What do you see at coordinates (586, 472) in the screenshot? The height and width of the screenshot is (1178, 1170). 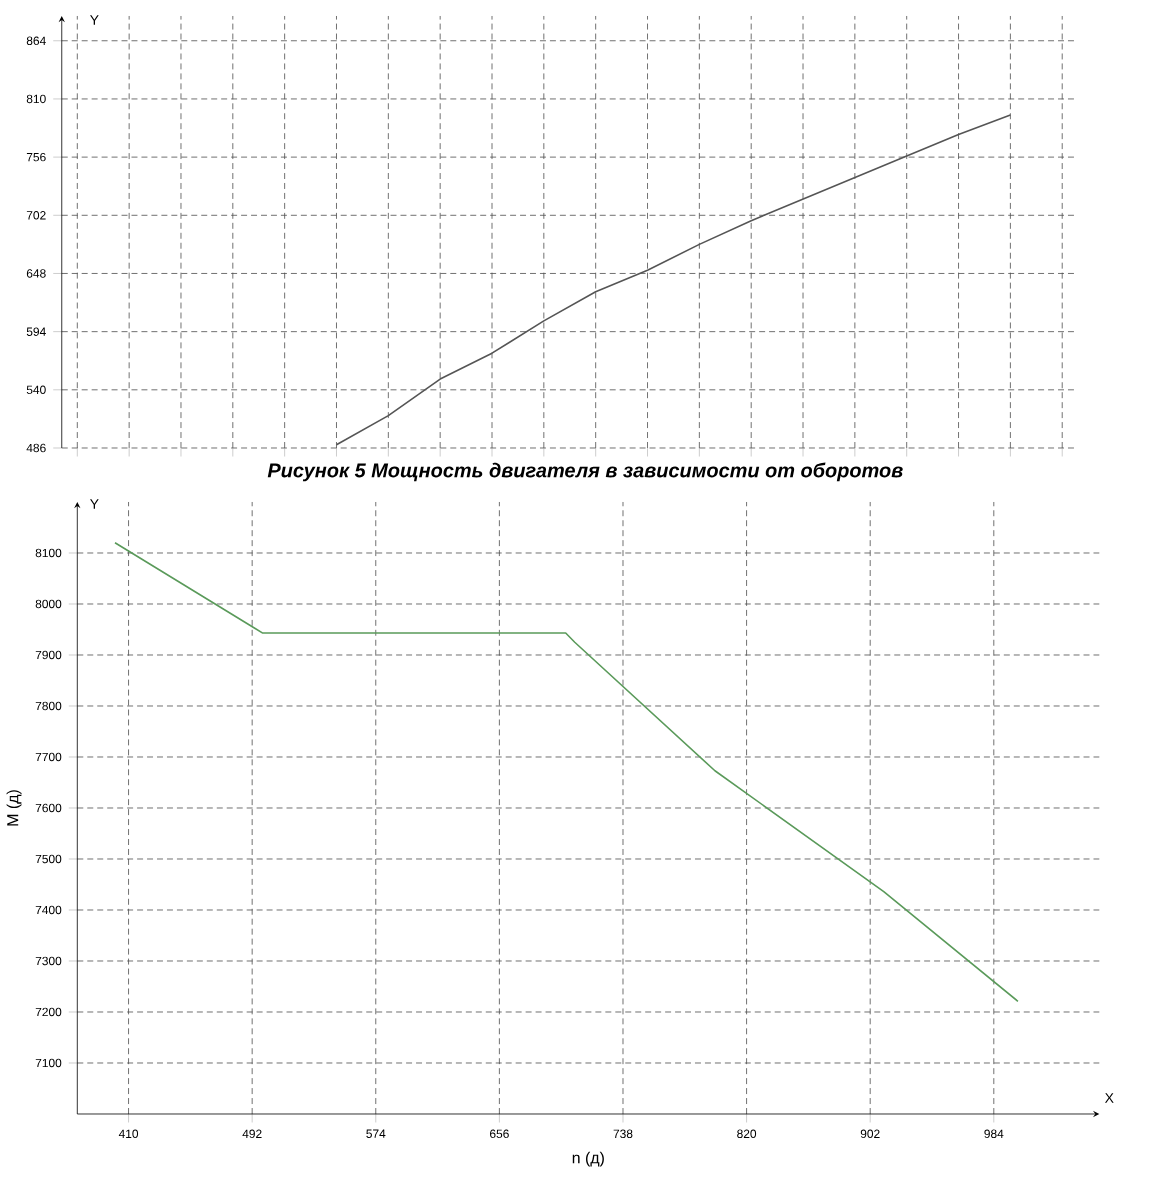 I see `text: Рисунок 5 Мощность двигателя в зависимости от оборотов` at bounding box center [586, 472].